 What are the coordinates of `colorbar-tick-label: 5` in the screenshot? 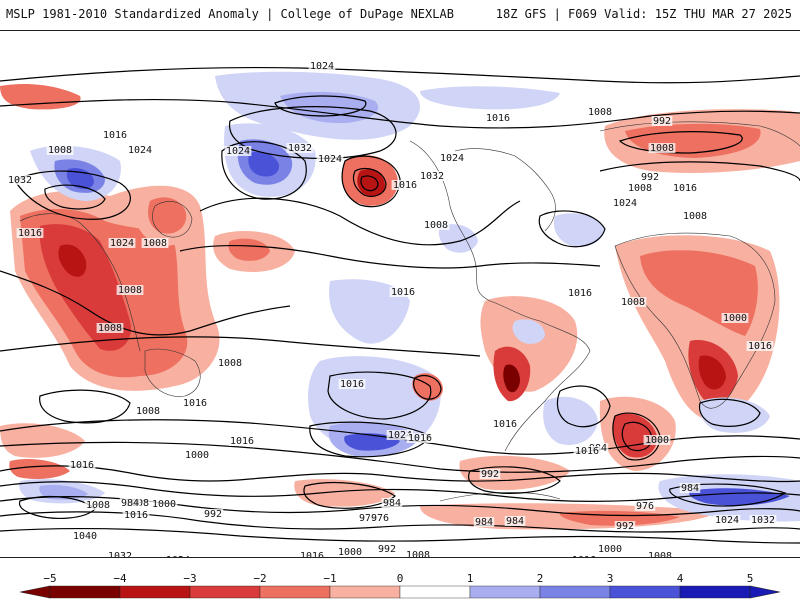 It's located at (750, 578).